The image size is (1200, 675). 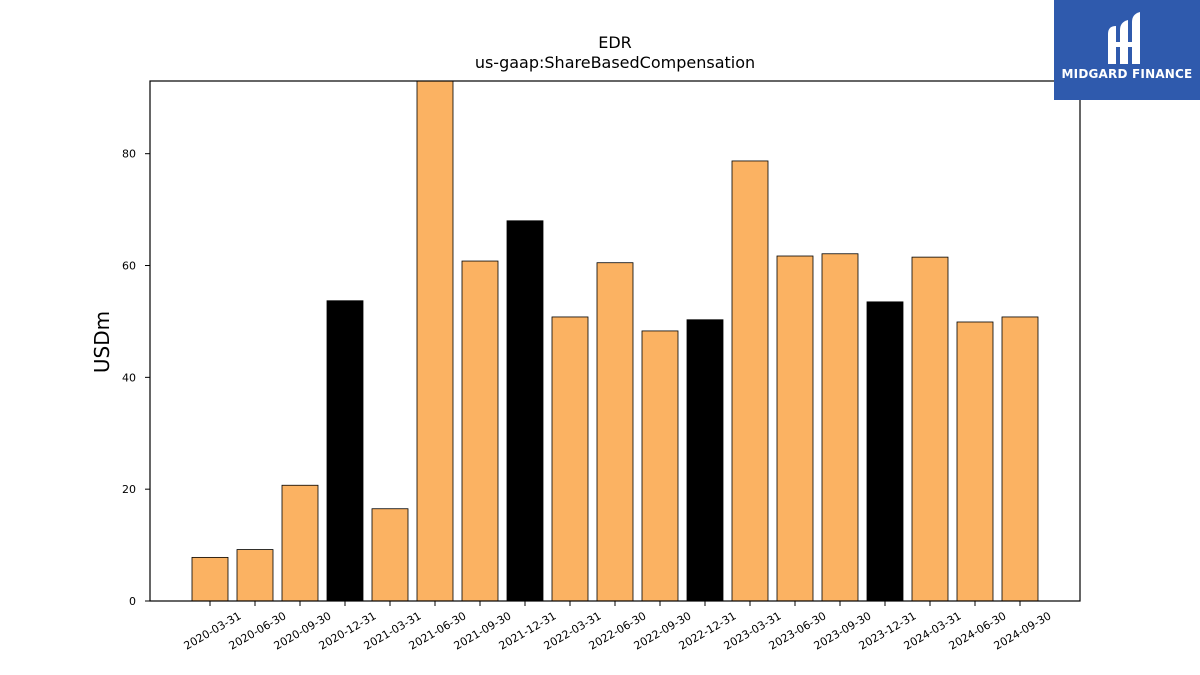 I want to click on y-tick-label: 20, so click(x=129, y=489).